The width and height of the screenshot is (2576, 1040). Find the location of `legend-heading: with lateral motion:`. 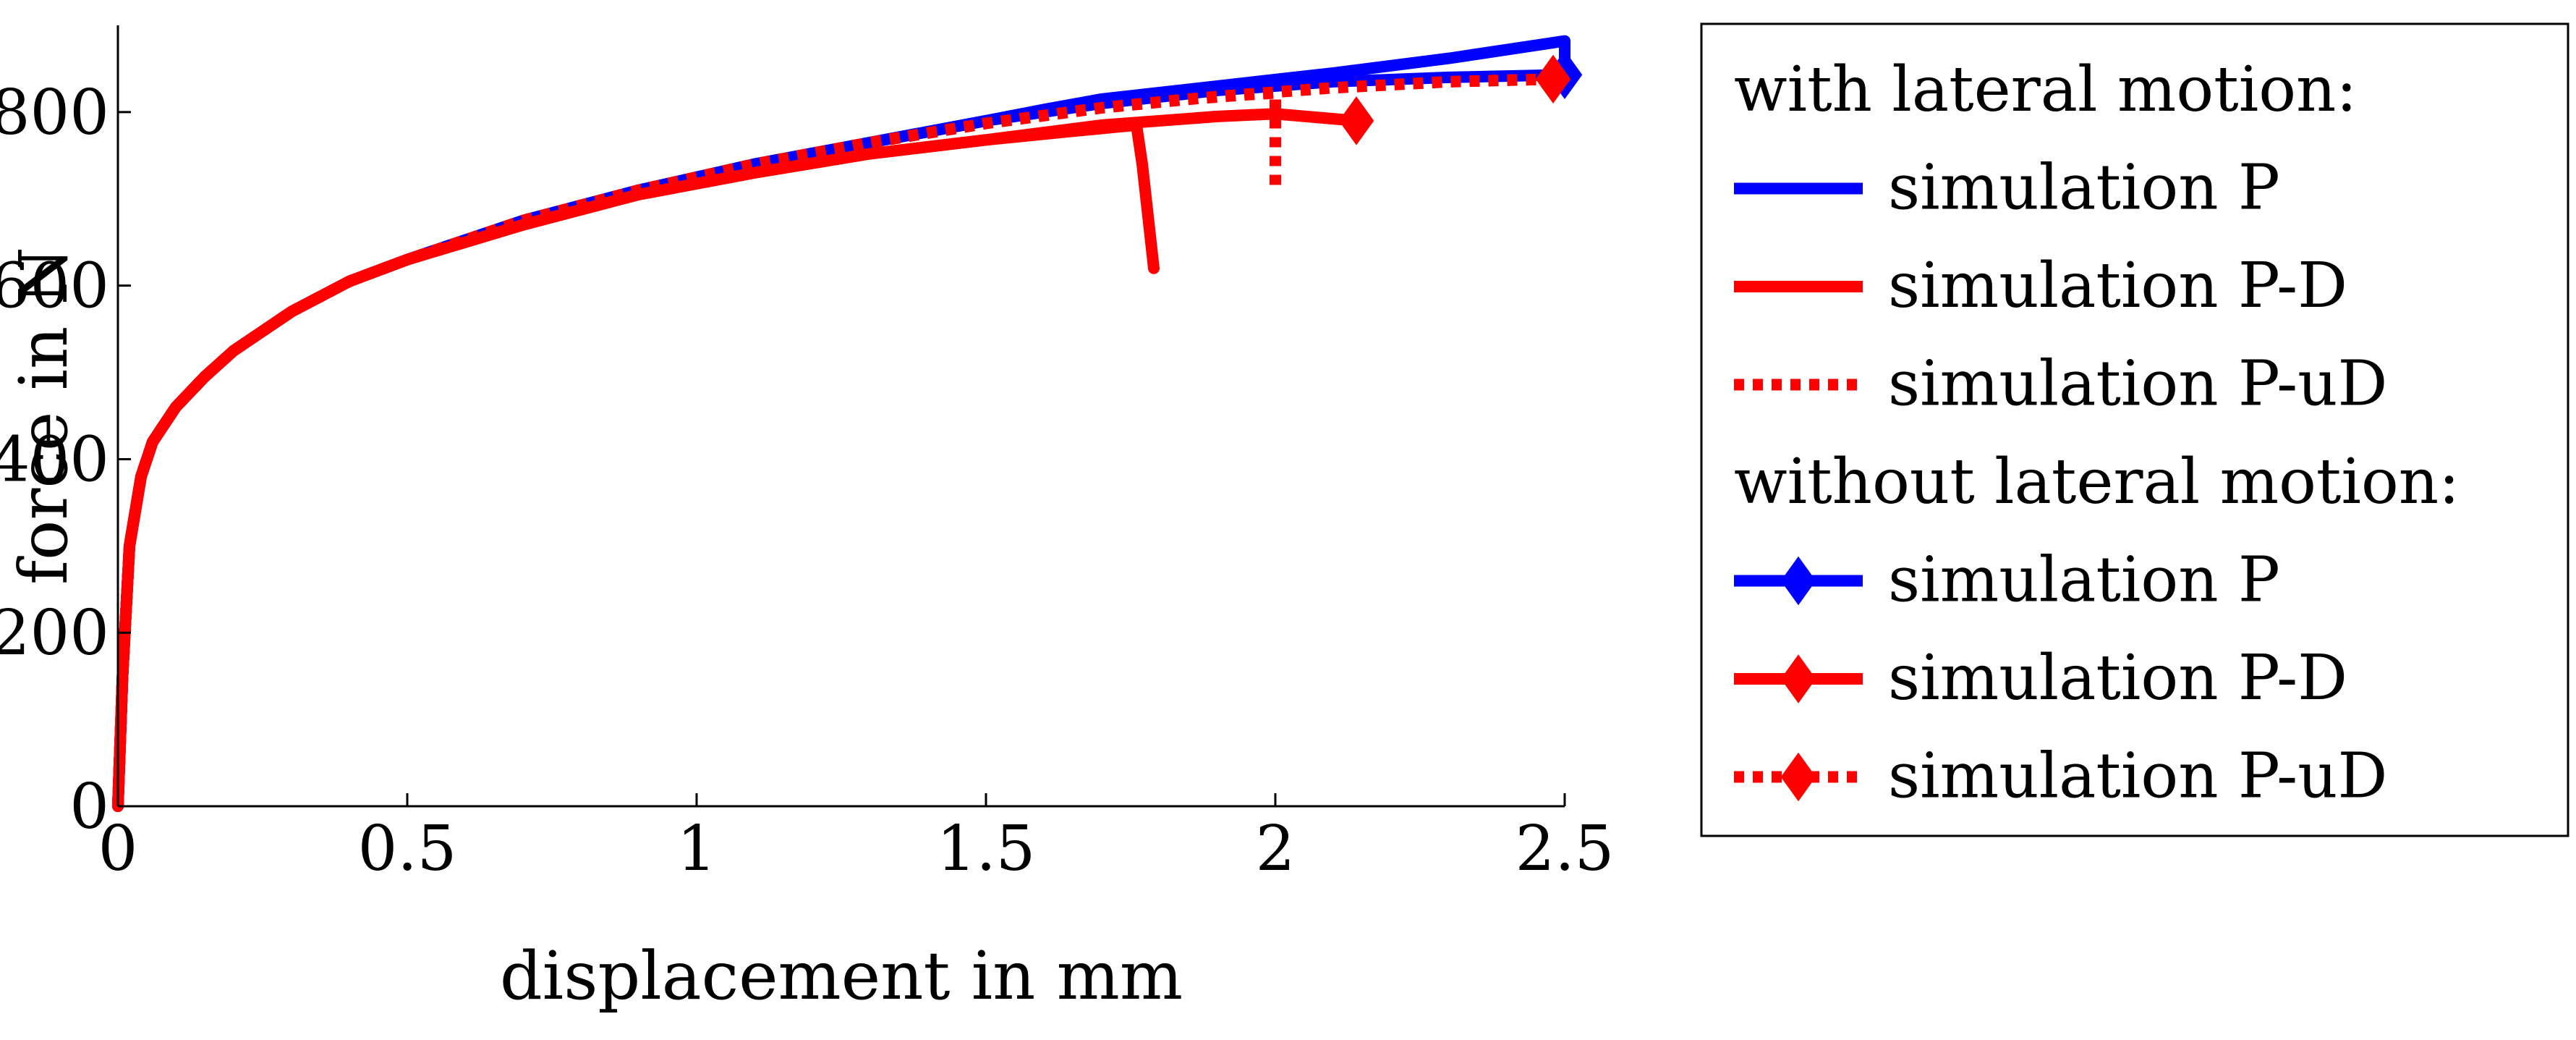

legend-heading: with lateral motion: is located at coordinates (2045, 90).